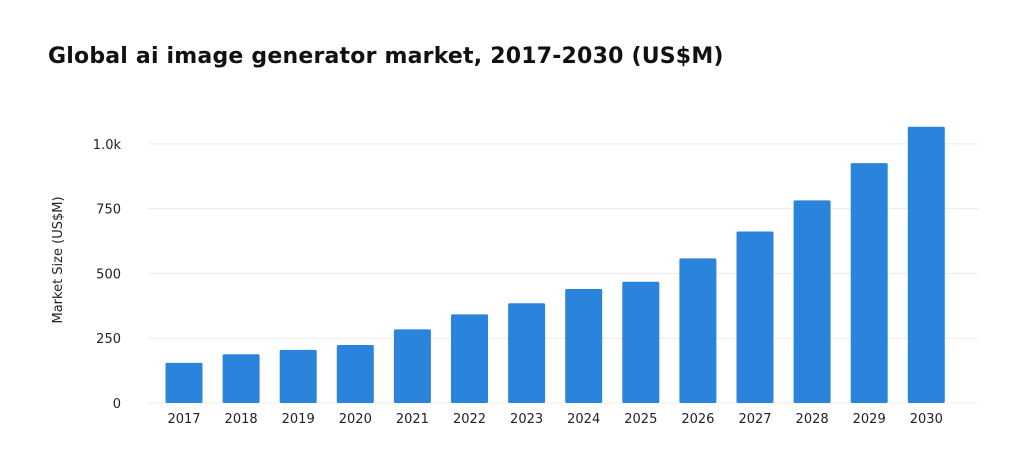  Describe the element at coordinates (755, 317) in the screenshot. I see `bar-2027` at that location.